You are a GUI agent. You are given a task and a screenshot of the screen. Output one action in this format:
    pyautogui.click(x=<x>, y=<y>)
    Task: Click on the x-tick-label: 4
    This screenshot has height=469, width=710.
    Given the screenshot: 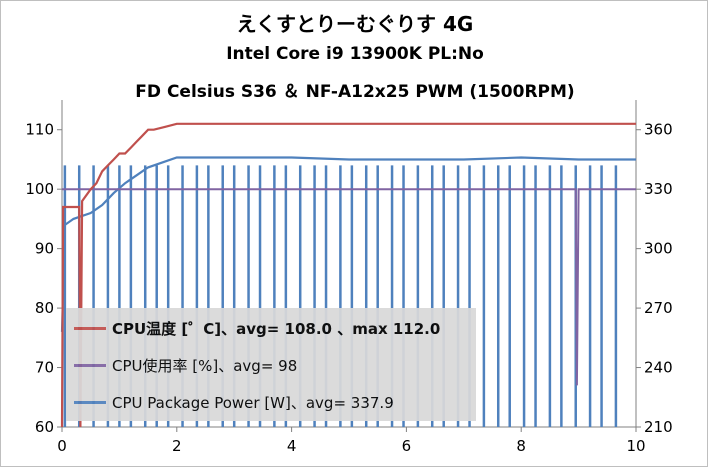 What is the action you would take?
    pyautogui.click(x=292, y=446)
    